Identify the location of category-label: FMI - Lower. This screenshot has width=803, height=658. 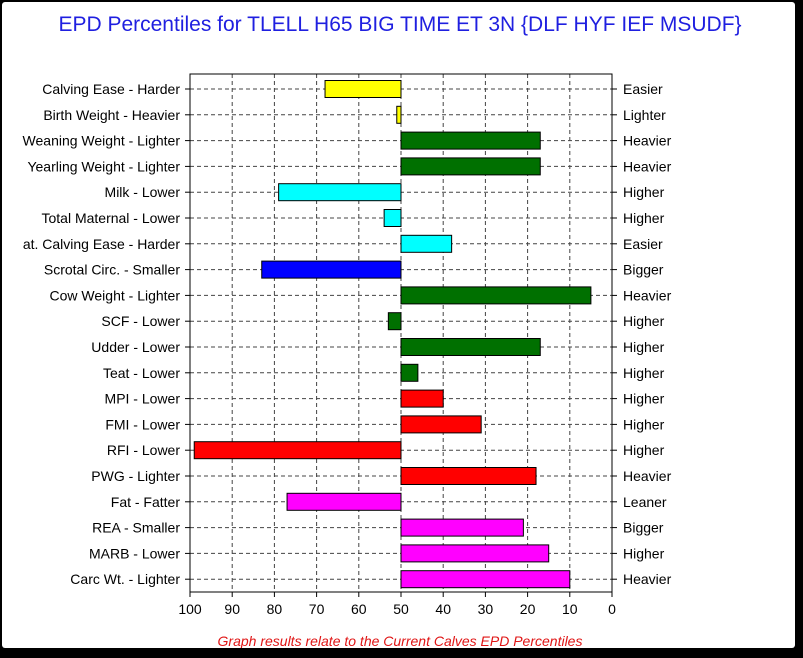
(142, 424).